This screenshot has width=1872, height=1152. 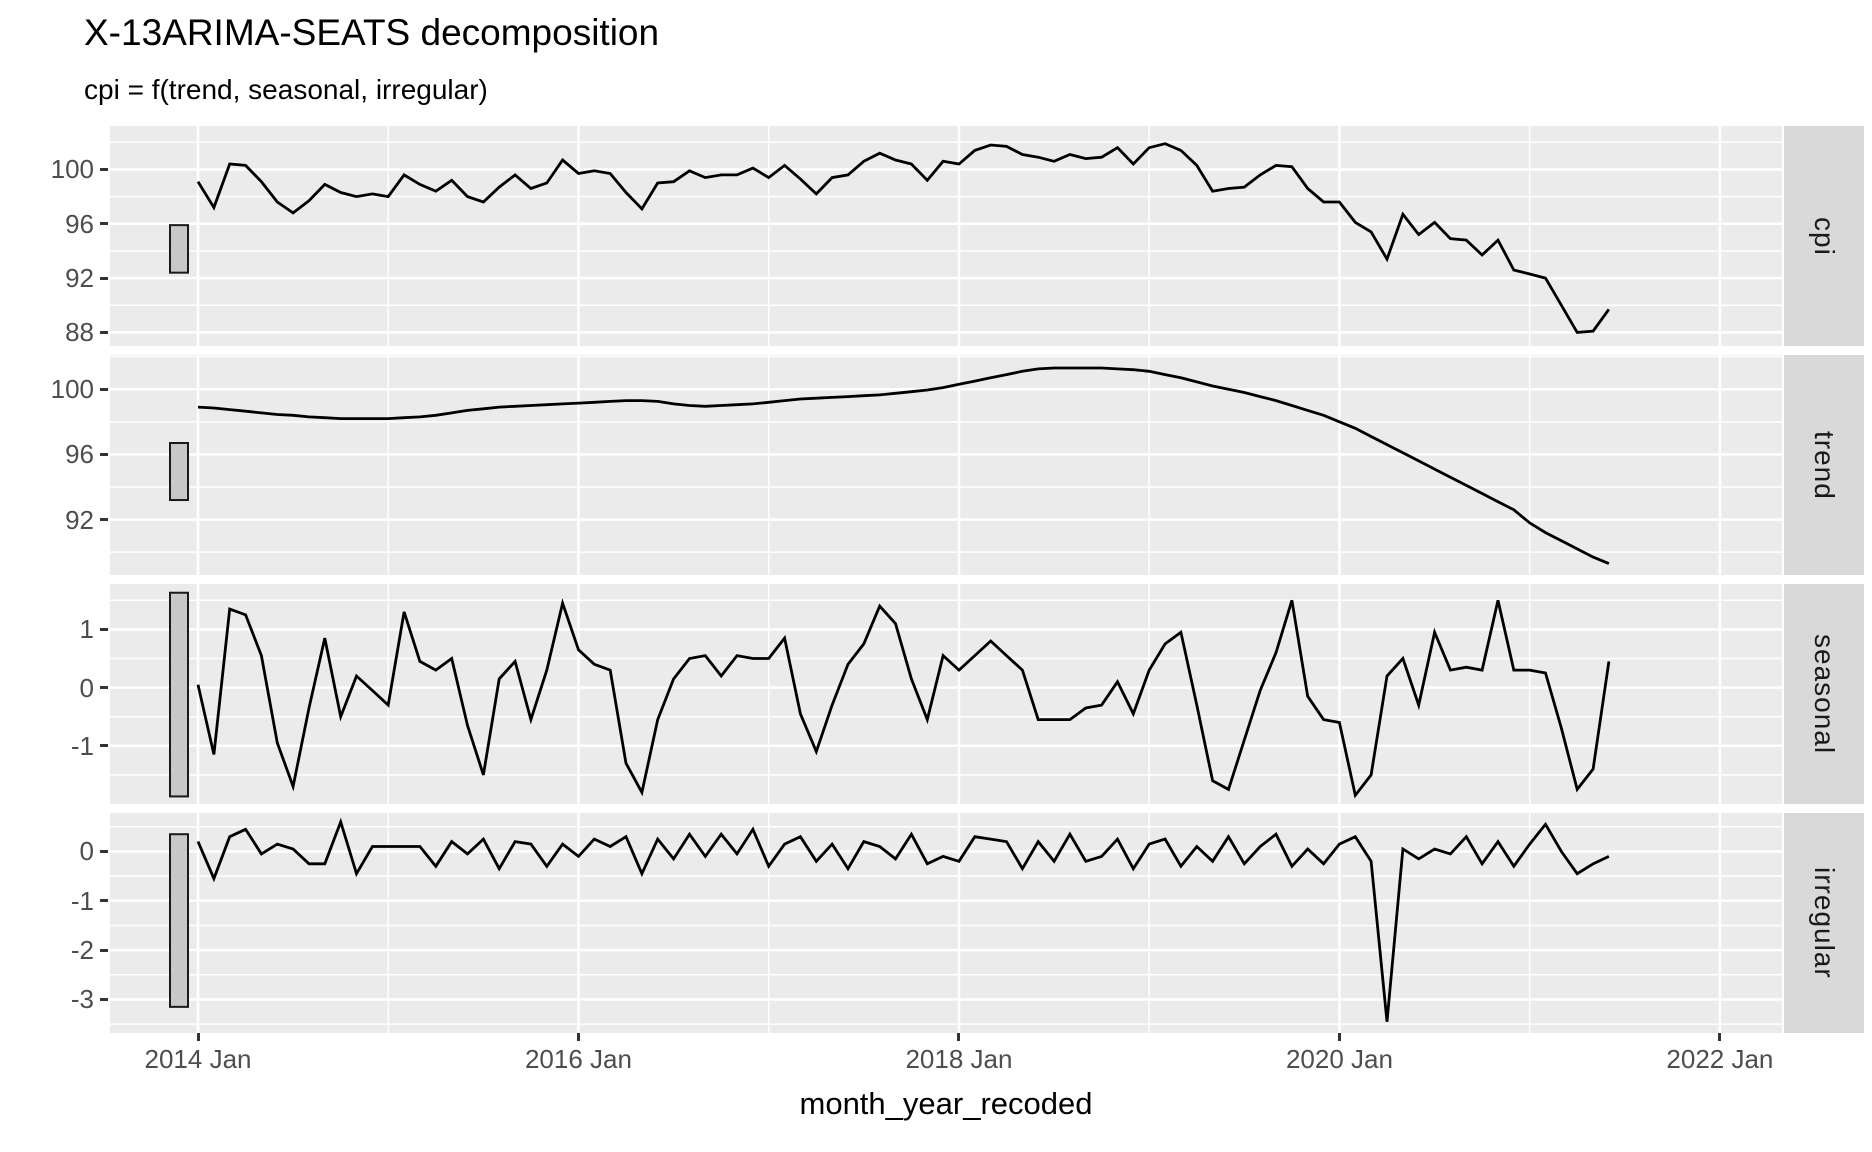 I want to click on plot-title: X-13ARIMA-SEATS decomposition, so click(x=372, y=32).